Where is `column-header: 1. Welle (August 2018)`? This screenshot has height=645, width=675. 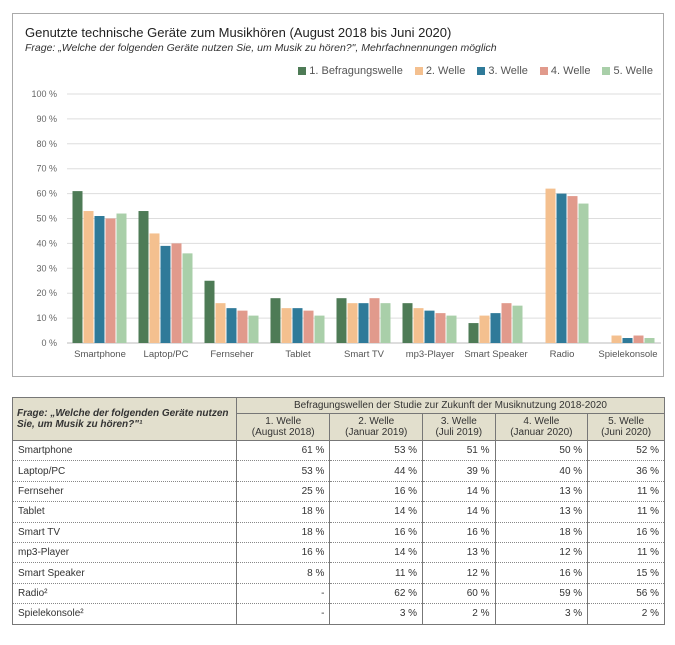
column-header: 1. Welle (August 2018) is located at coordinates (283, 427).